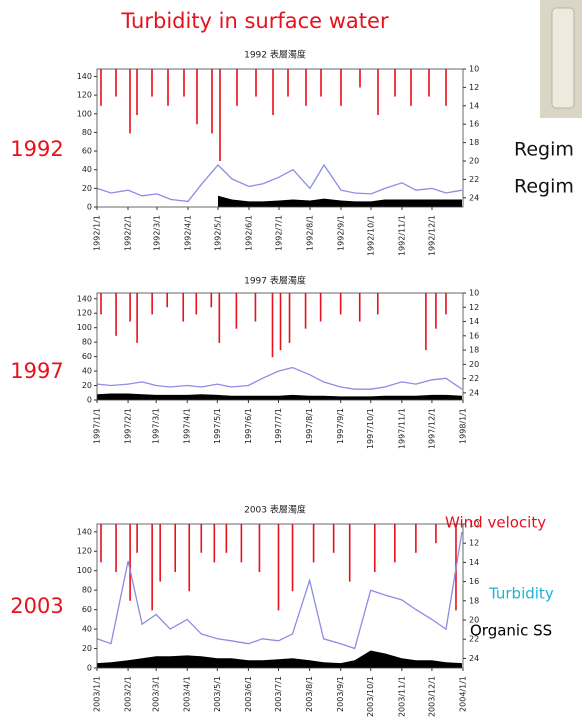 The width and height of the screenshot is (582, 722). Describe the element at coordinates (275, 510) in the screenshot. I see `chart-title: 2003 表層濁度` at that location.